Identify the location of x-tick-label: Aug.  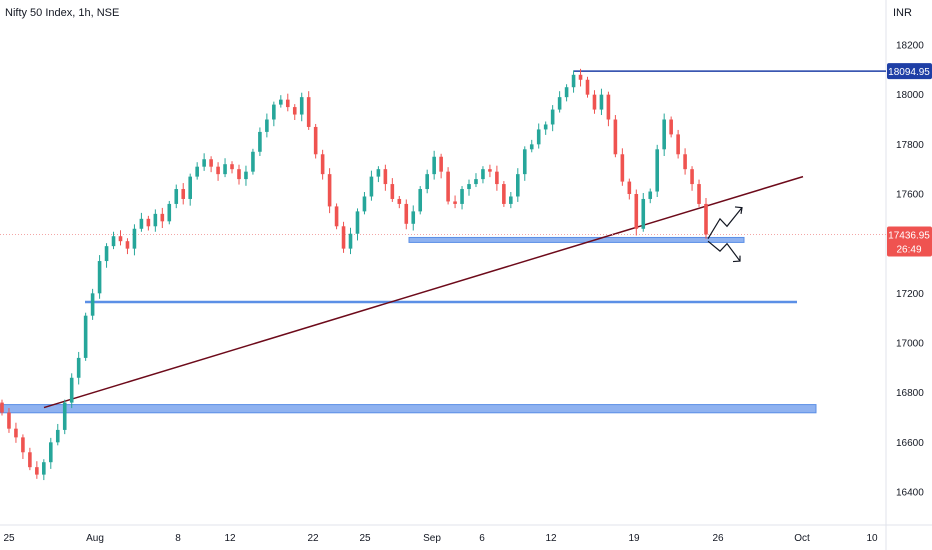
(95, 538).